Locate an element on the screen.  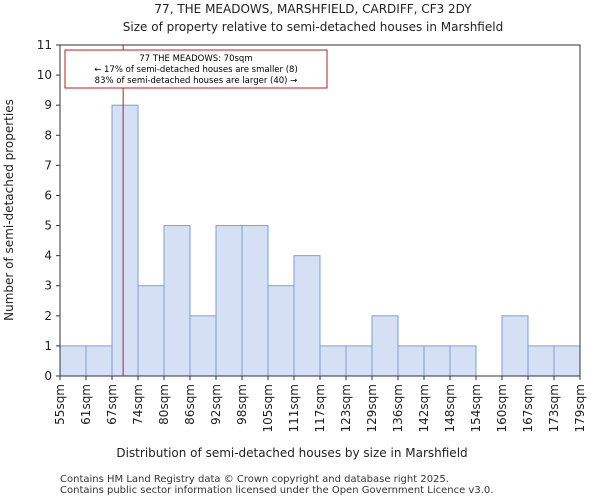
x-tick-label: 179sqm is located at coordinates (580, 408).